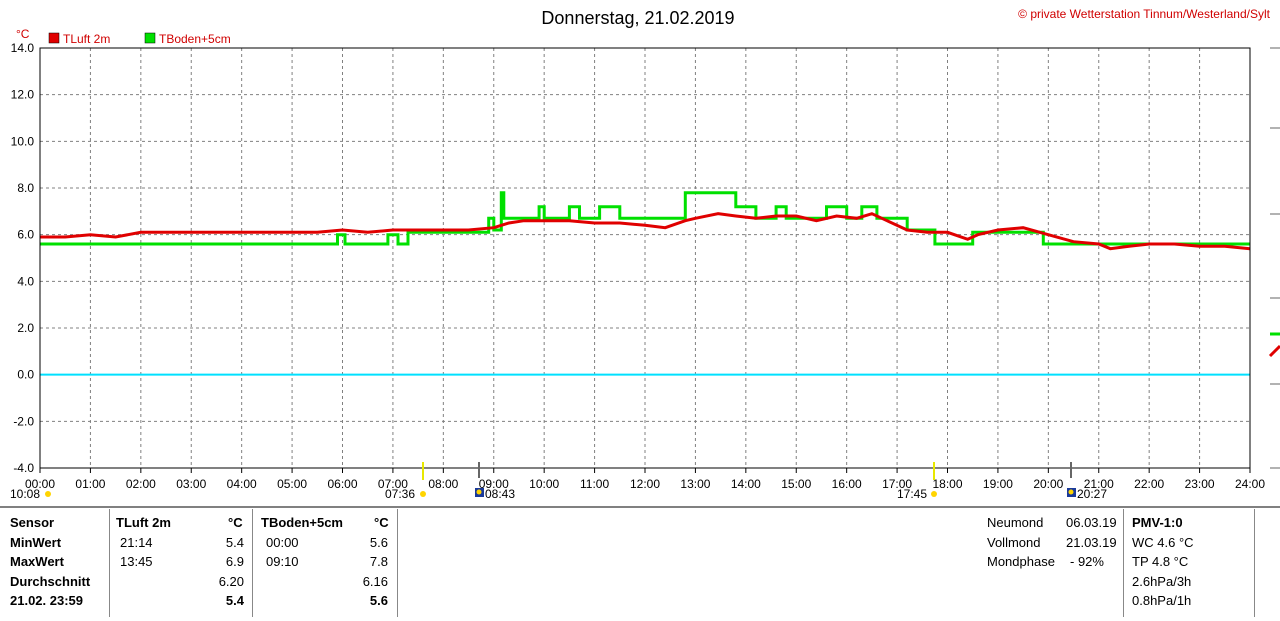 The height and width of the screenshot is (621, 1280). What do you see at coordinates (25, 235) in the screenshot?
I see `y-tick-label: 6.0` at bounding box center [25, 235].